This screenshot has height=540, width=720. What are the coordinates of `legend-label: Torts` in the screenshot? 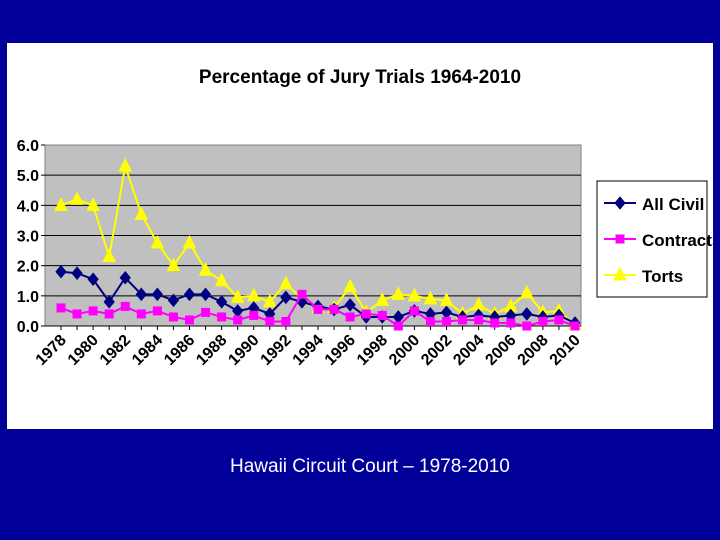 It's located at (662, 276).